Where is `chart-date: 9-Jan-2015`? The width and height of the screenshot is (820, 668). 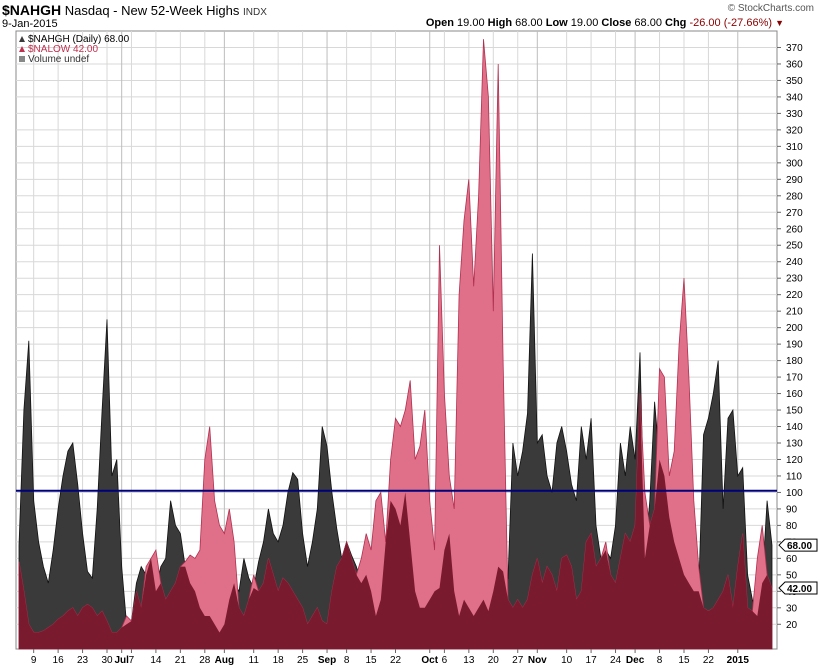
chart-date: 9-Jan-2015 is located at coordinates (30, 24).